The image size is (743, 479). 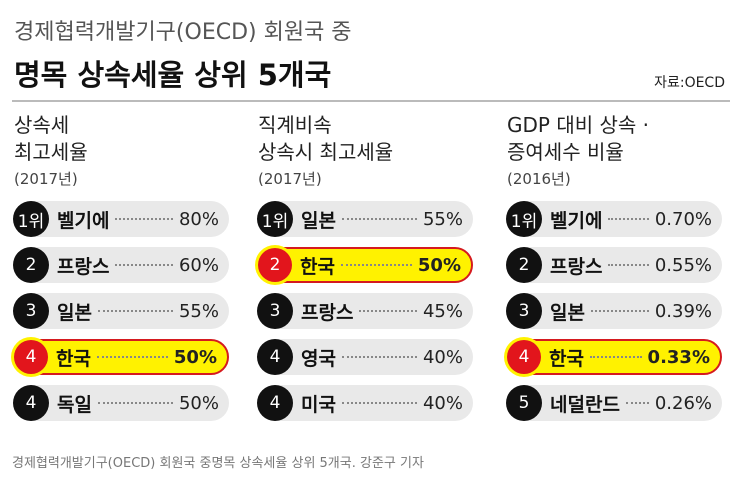 I want to click on value-label: 0.55%, so click(x=683, y=265).